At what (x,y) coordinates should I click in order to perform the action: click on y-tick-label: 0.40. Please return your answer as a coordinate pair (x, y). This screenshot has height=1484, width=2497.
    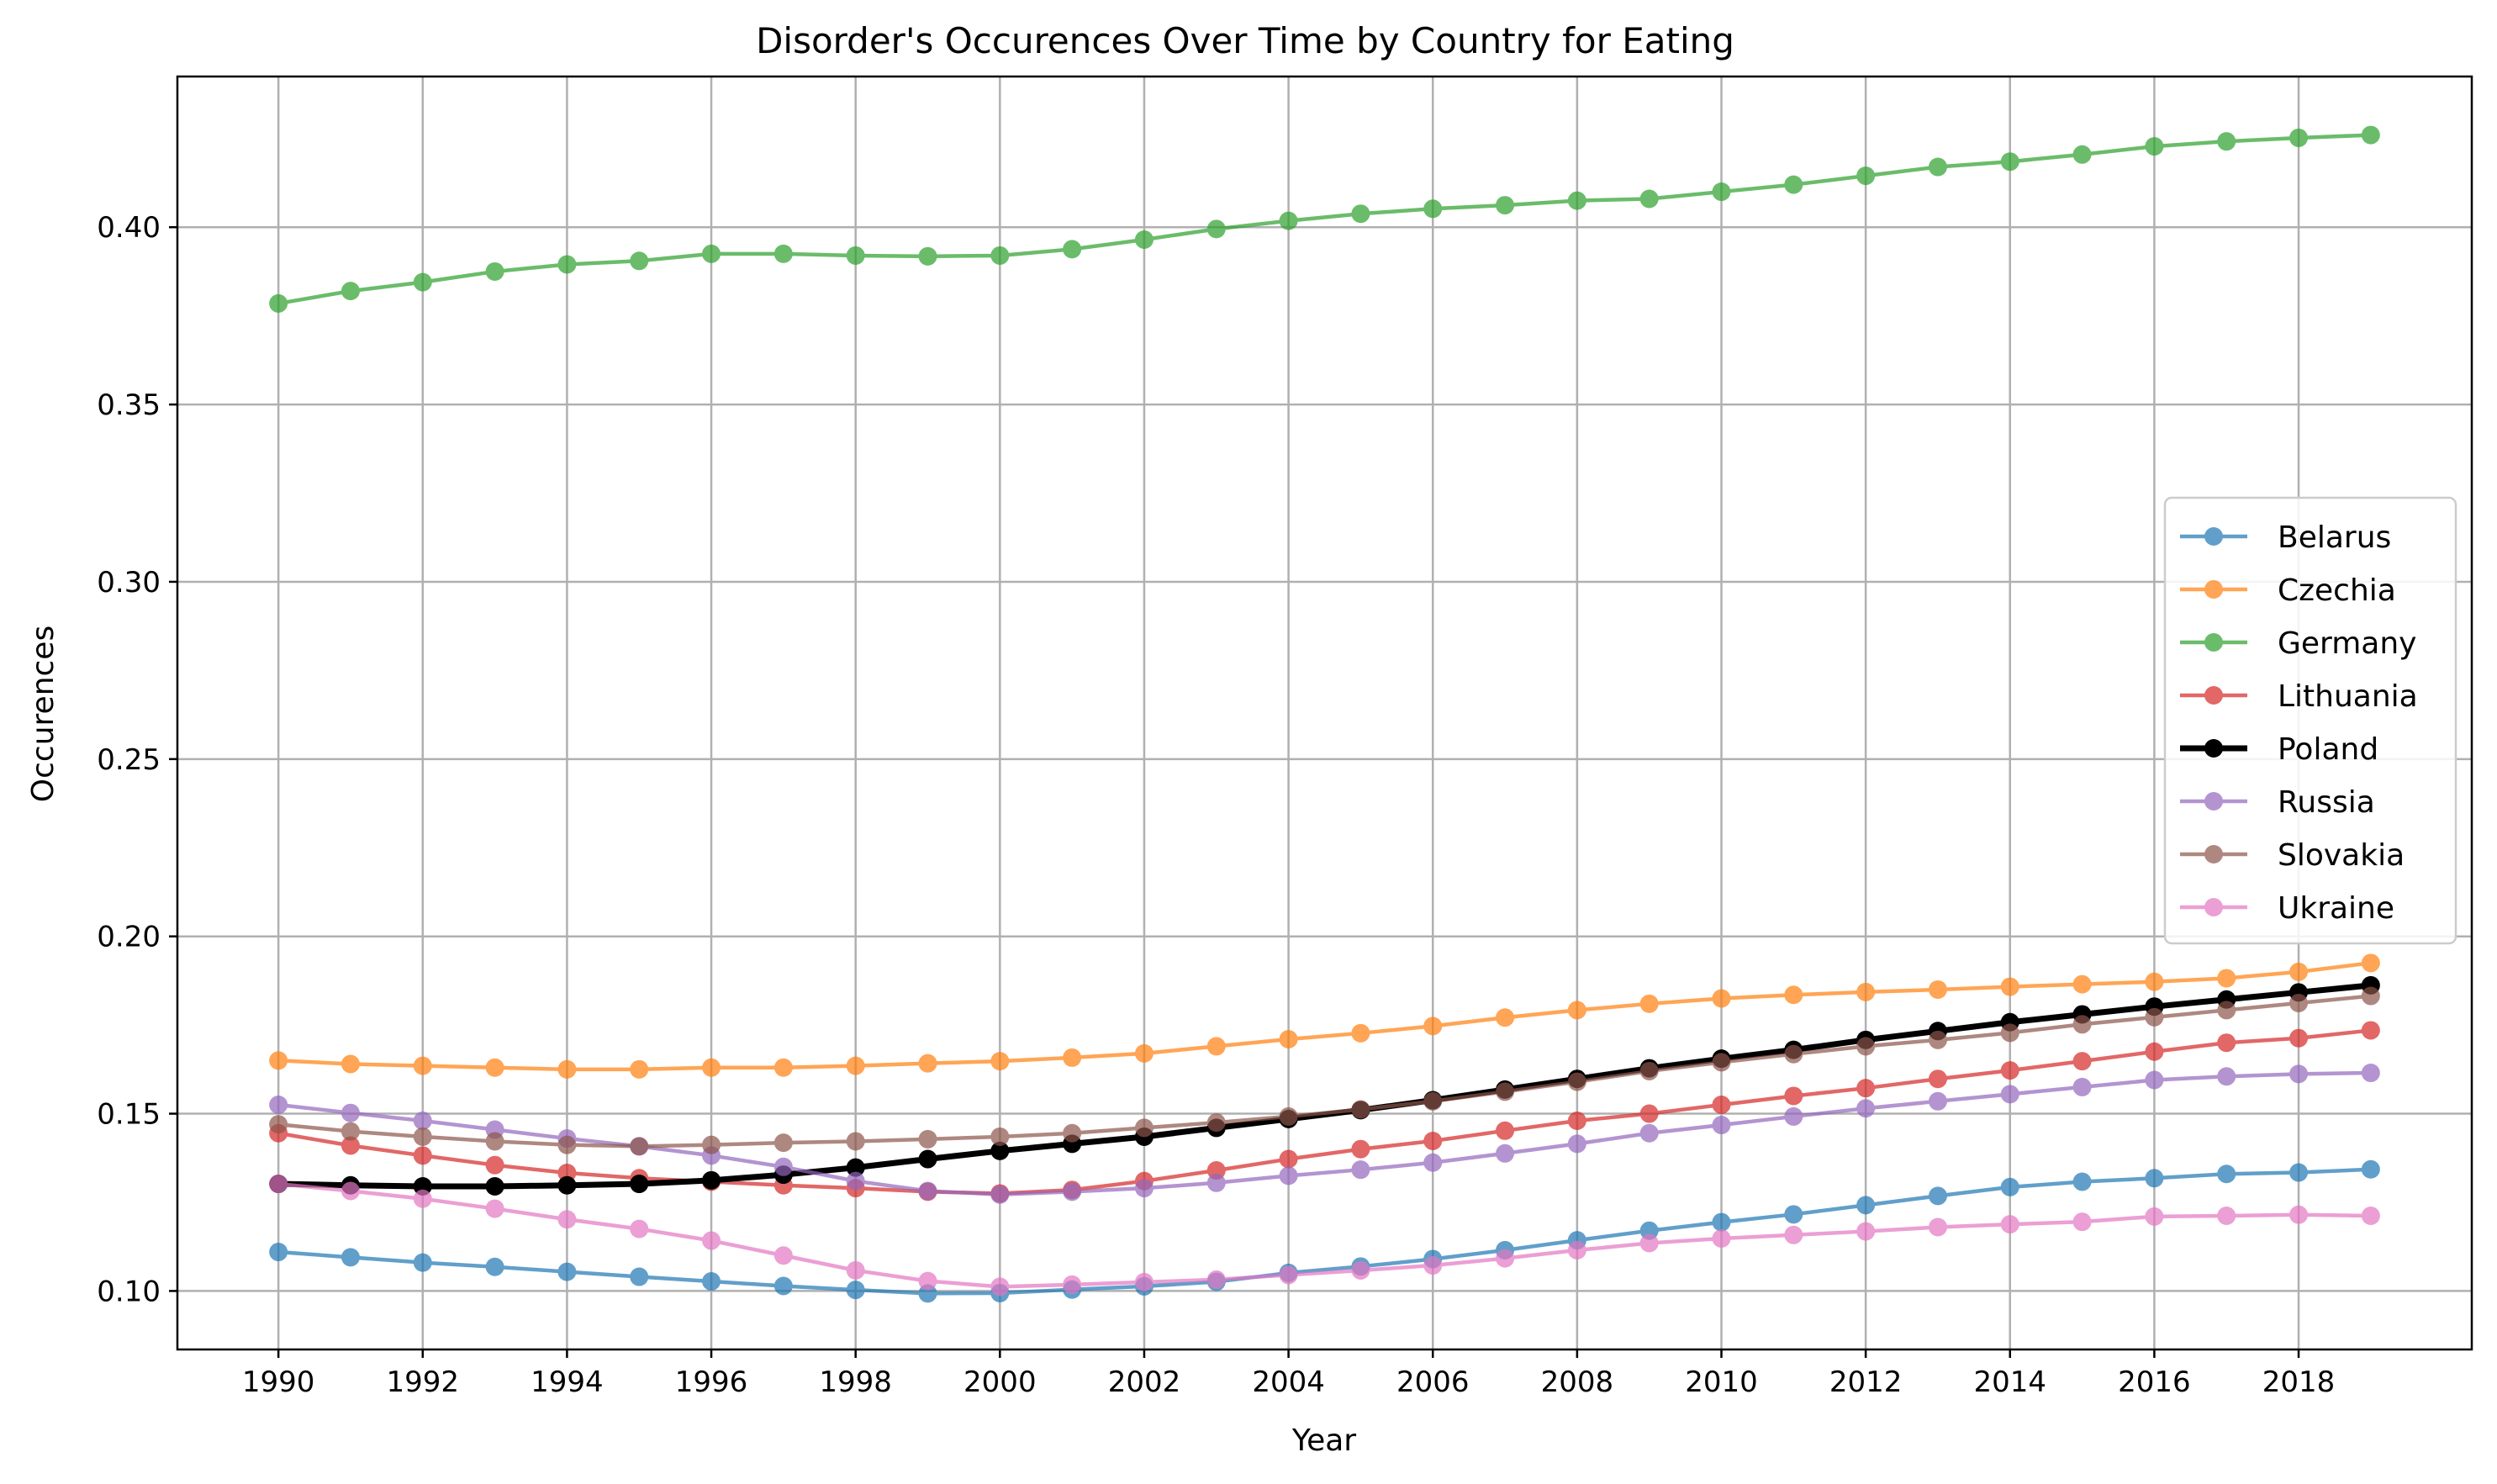
    Looking at the image, I should click on (129, 228).